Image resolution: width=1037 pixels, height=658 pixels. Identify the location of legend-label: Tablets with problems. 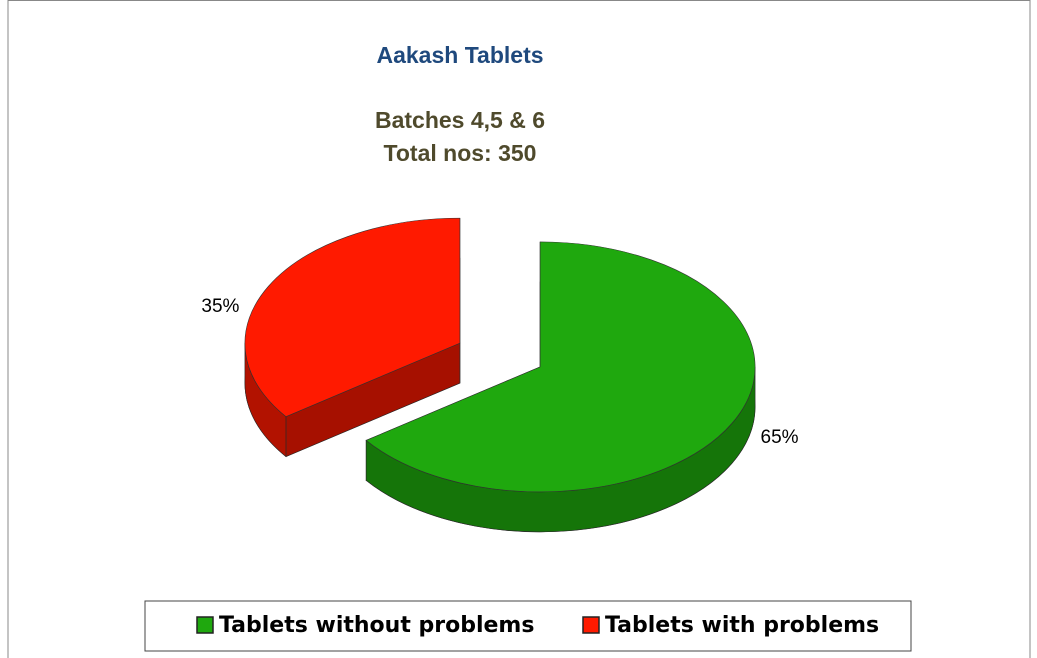
(742, 625).